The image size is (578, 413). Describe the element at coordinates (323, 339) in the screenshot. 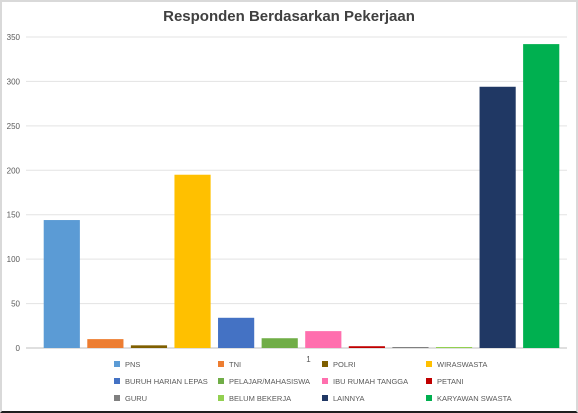

I see `bar-ibu-rumah-tangga` at that location.